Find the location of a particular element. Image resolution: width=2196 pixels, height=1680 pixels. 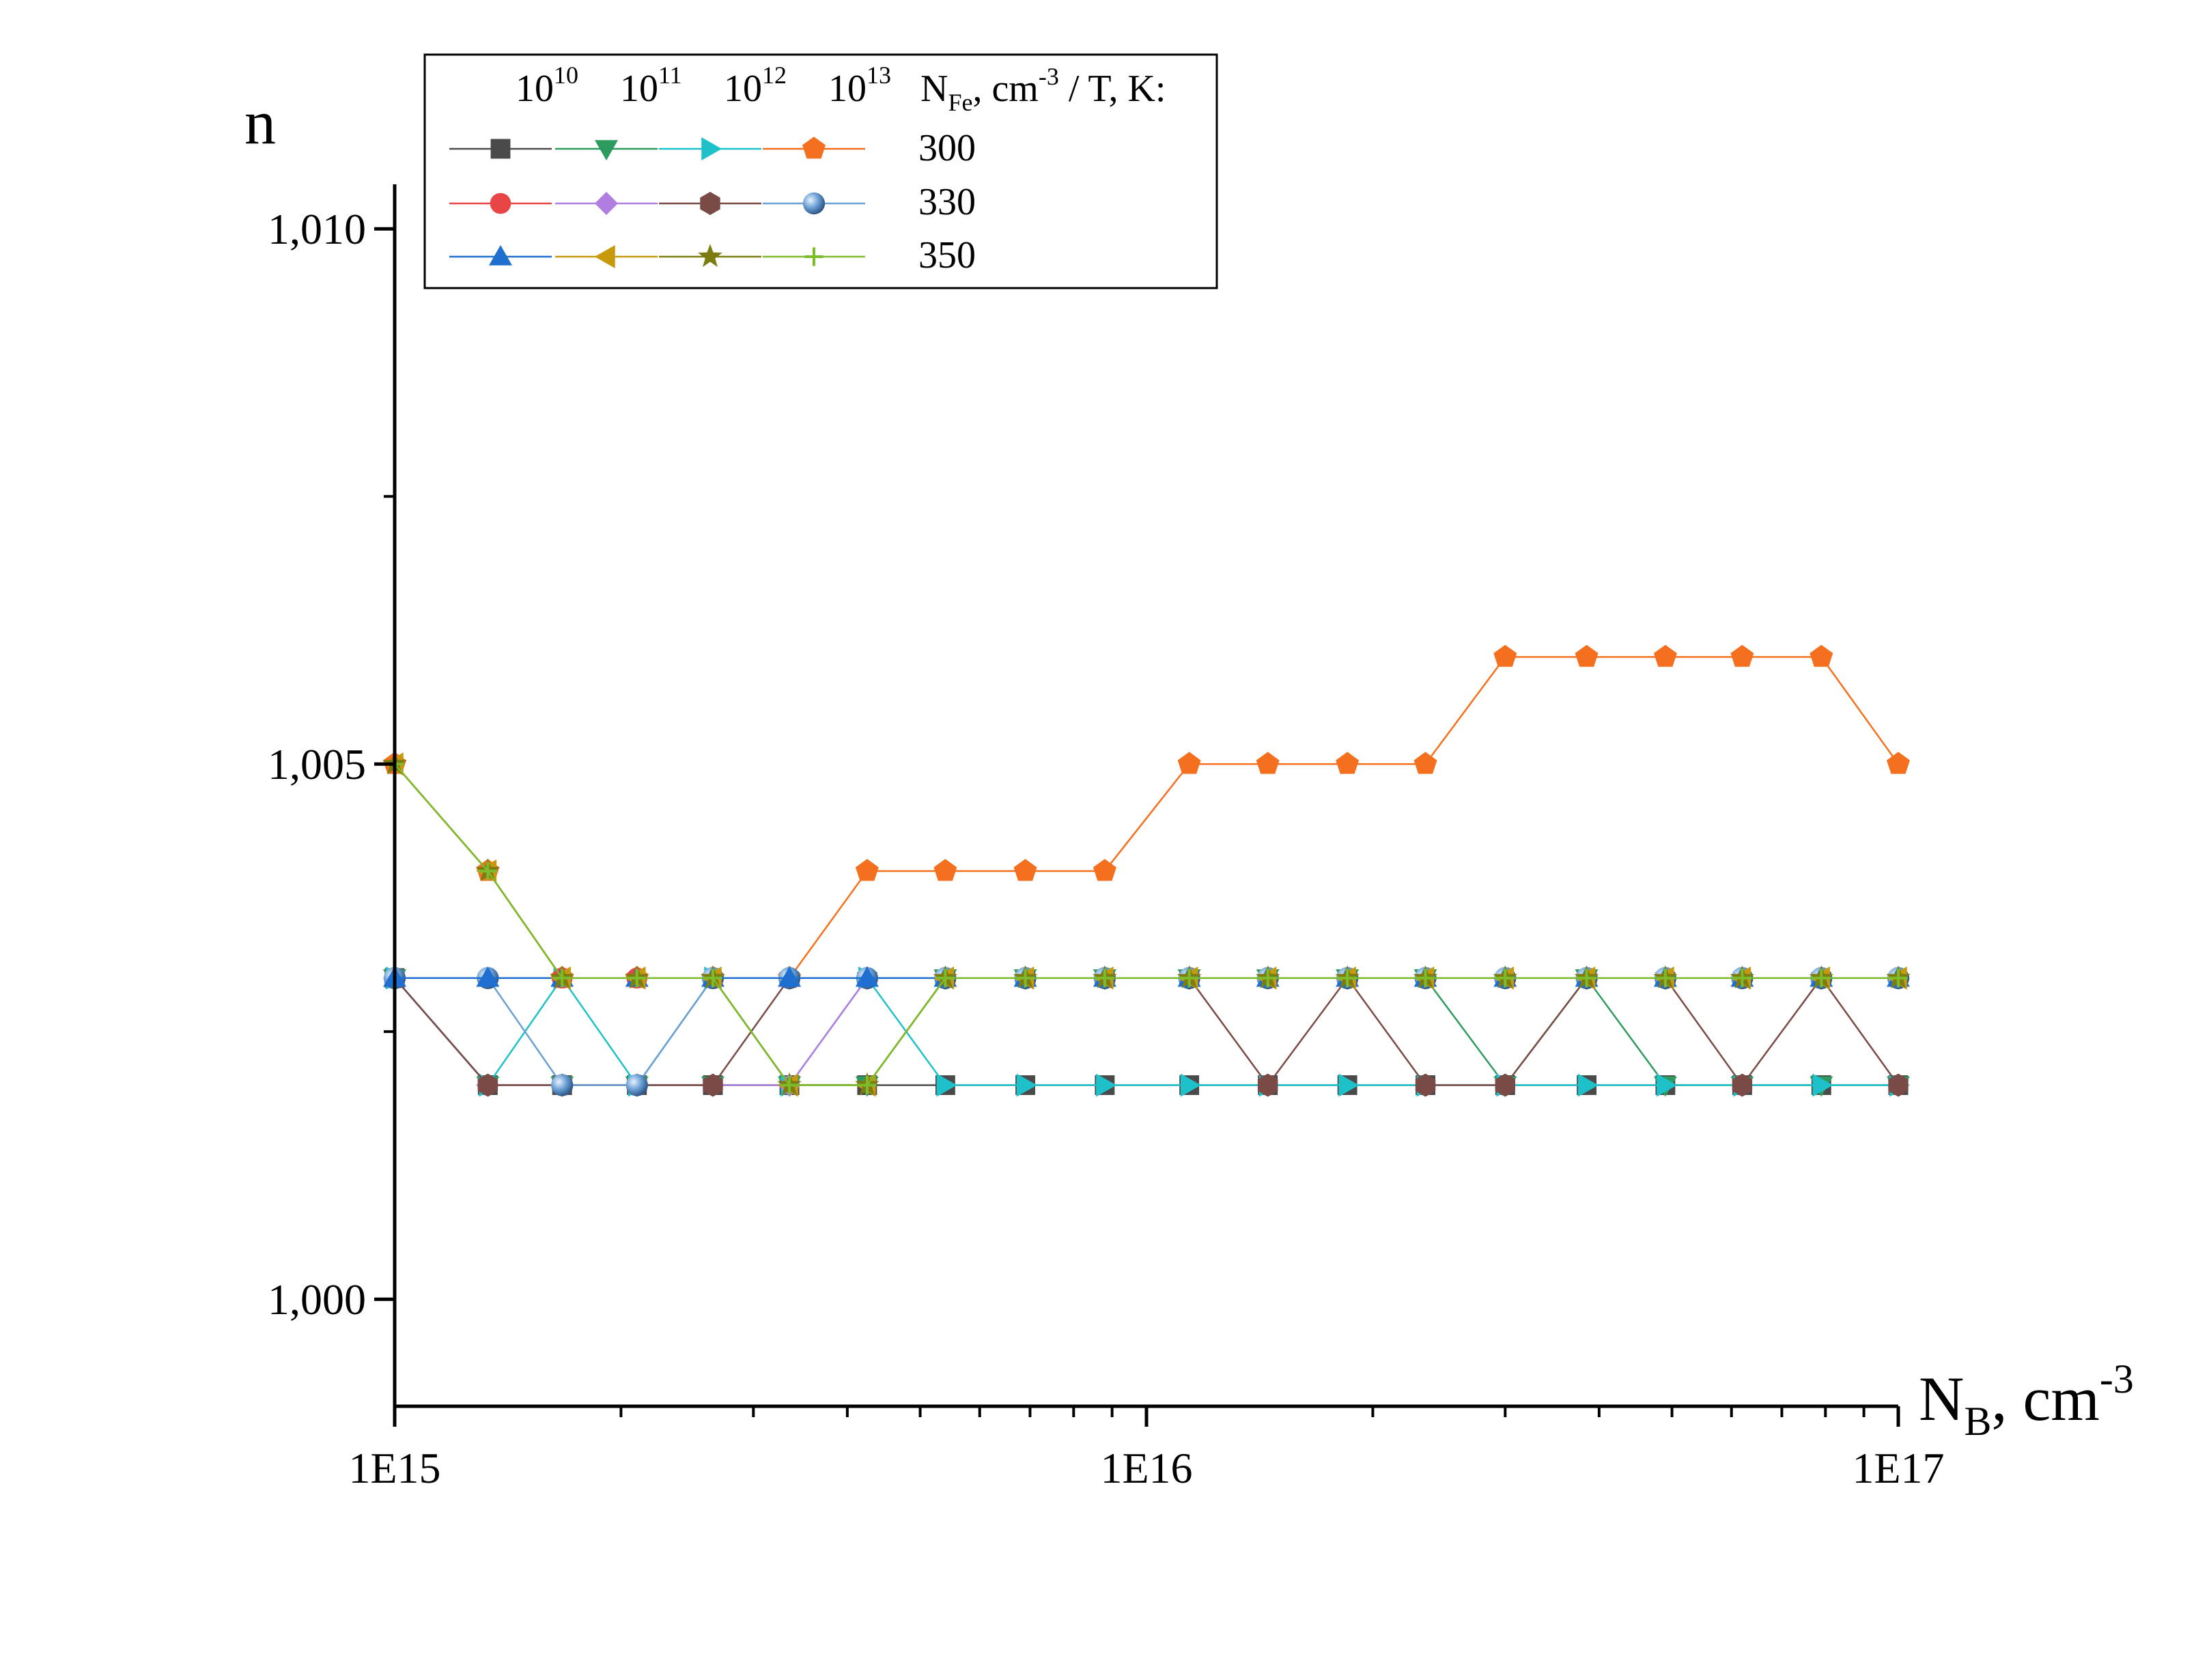

series-330-10e13 is located at coordinates (1147, 1031).